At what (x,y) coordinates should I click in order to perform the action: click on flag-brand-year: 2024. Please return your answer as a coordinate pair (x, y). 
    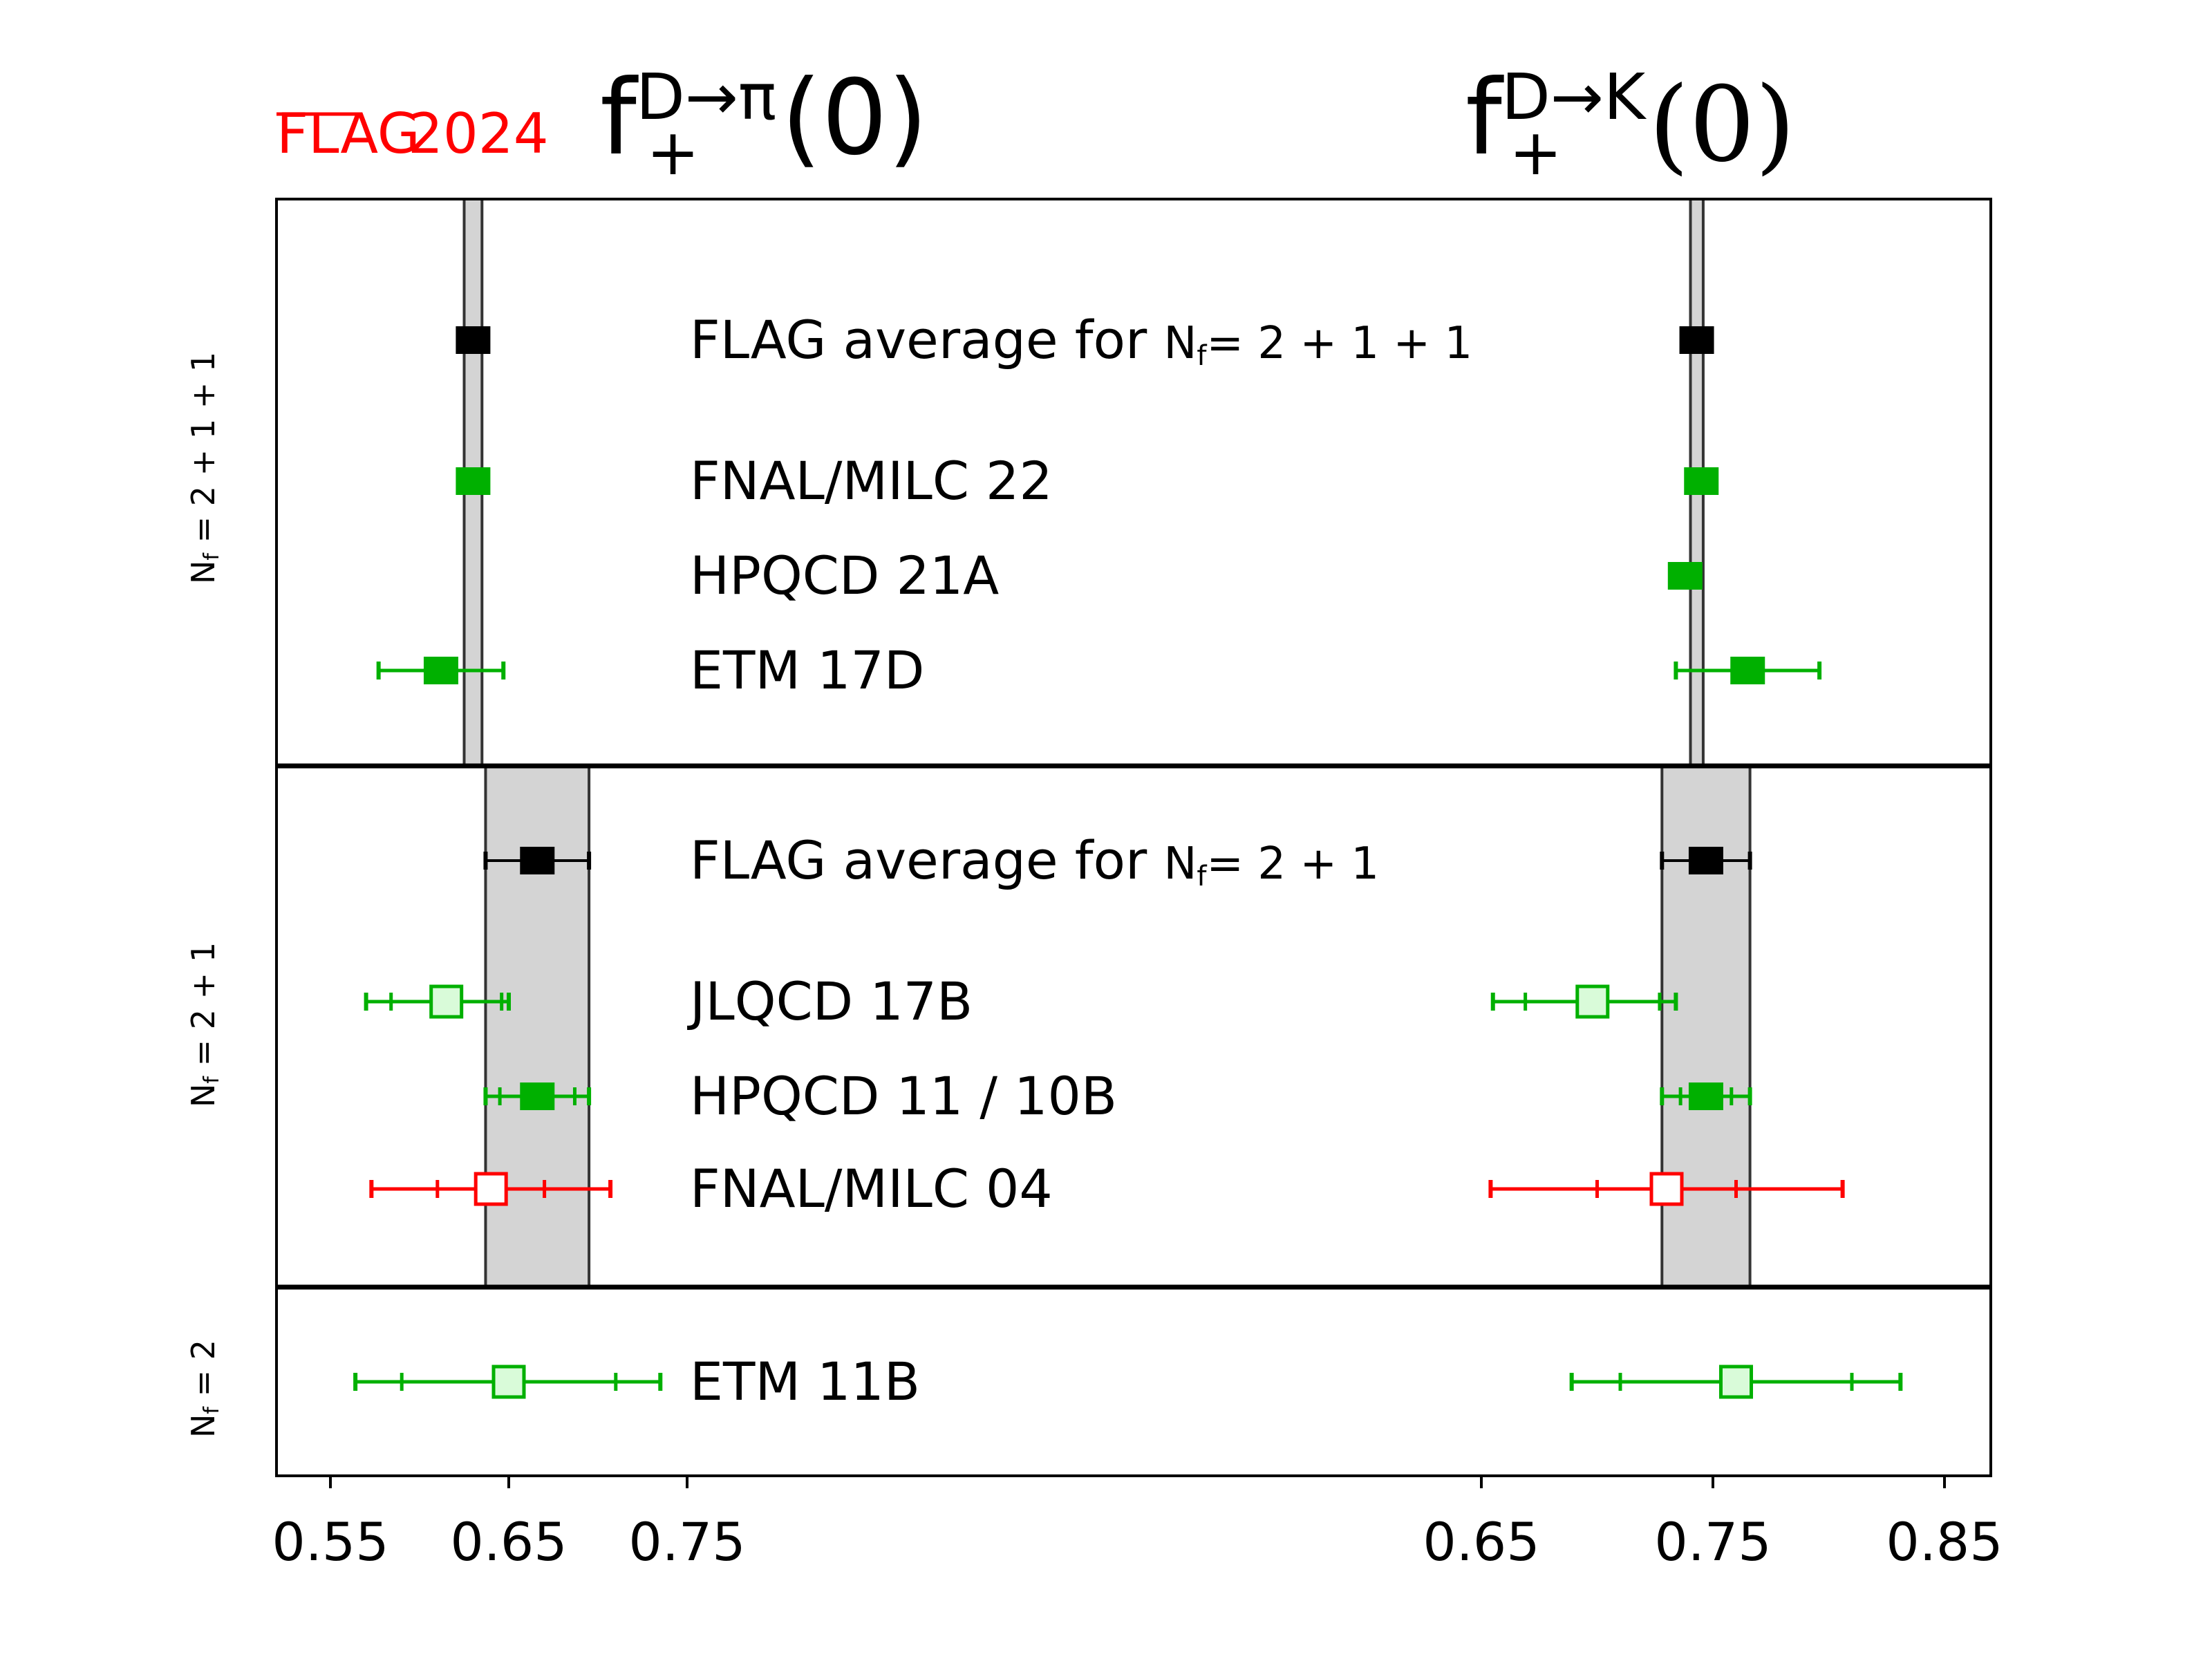
    Looking at the image, I should click on (479, 134).